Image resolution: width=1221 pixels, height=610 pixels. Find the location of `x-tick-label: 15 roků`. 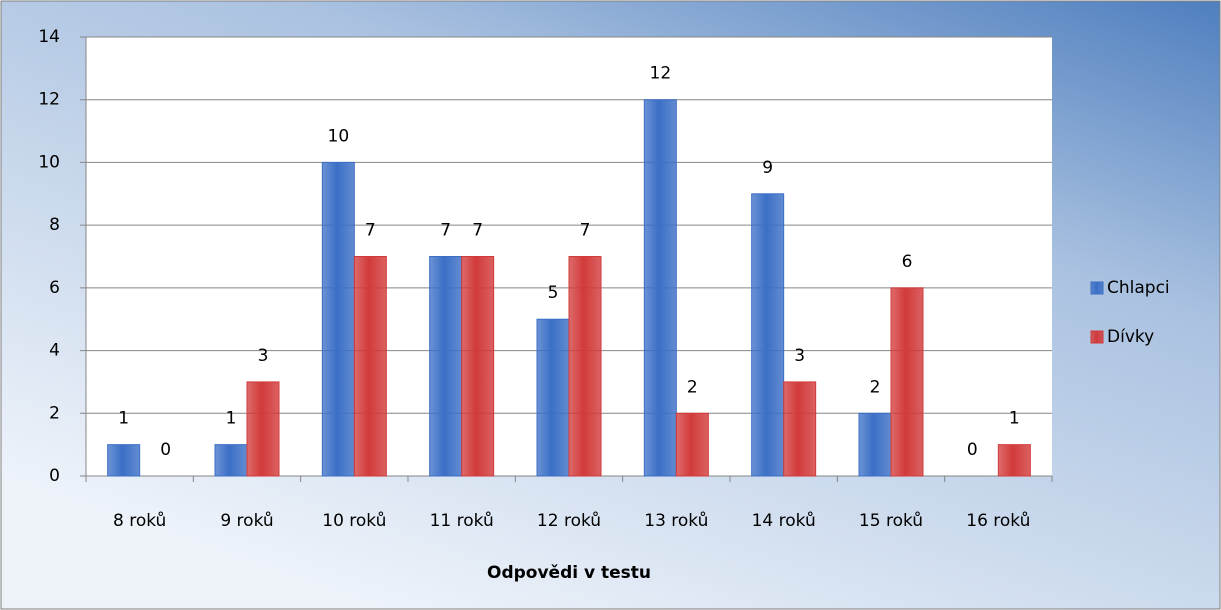

x-tick-label: 15 roků is located at coordinates (891, 521).